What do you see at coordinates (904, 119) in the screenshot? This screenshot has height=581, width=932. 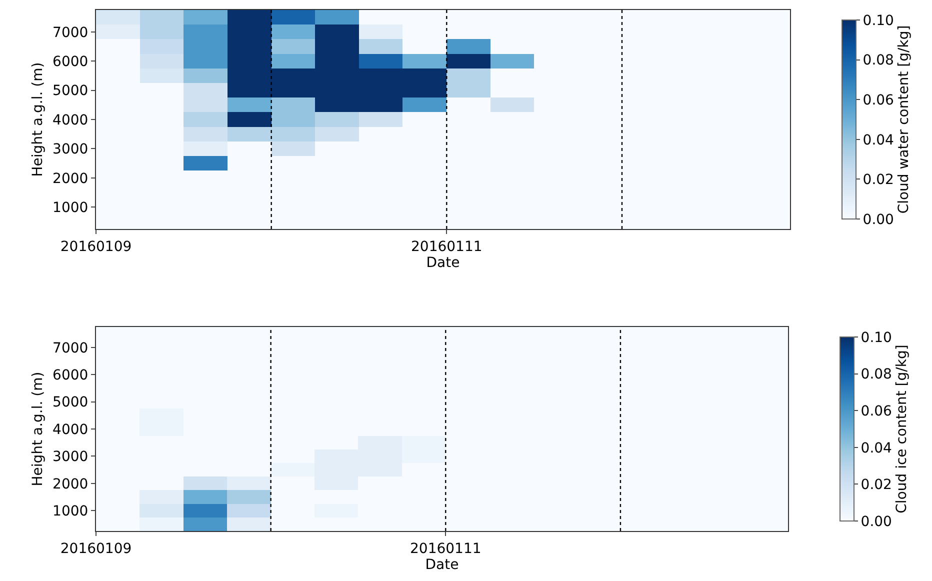 I see `color-bar-title: Cloud water content [g/kg]` at bounding box center [904, 119].